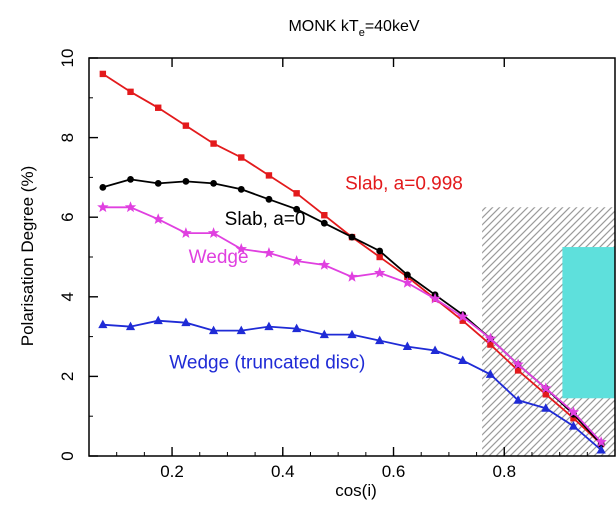 The image size is (616, 511). I want to click on x-axis-title: cos(i), so click(356, 490).